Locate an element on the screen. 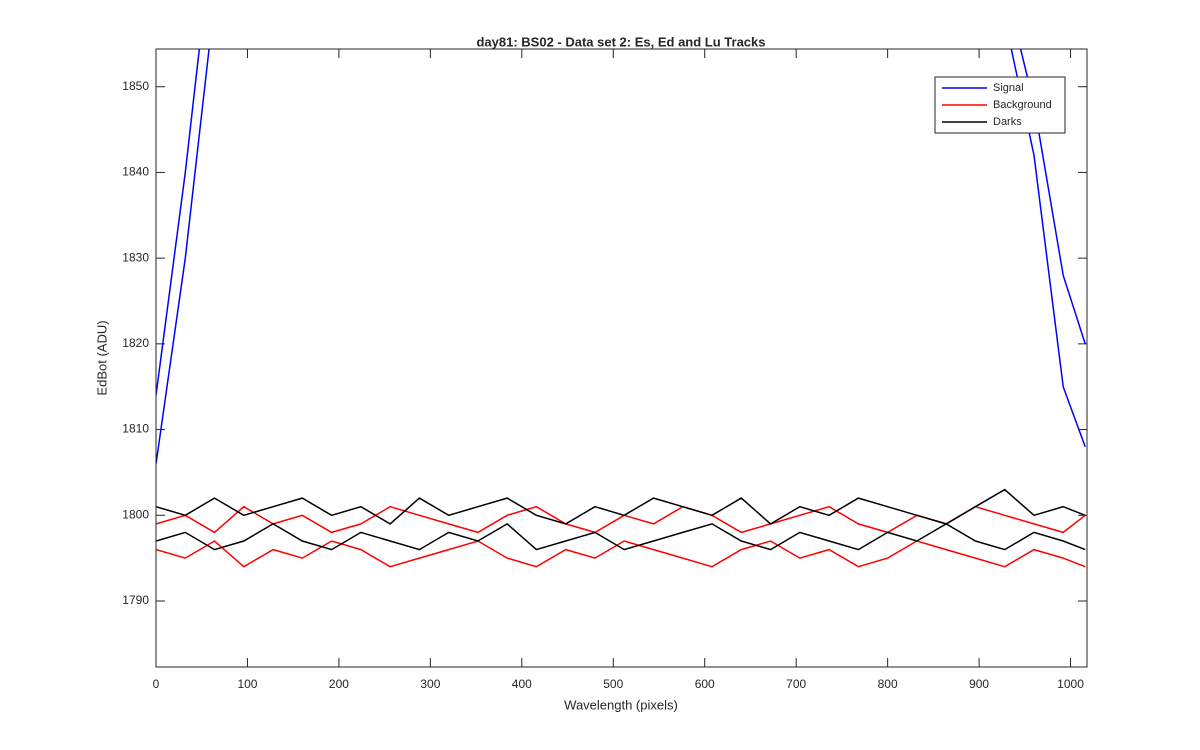 The height and width of the screenshot is (750, 1200). legend-label: Background is located at coordinates (1022, 105).